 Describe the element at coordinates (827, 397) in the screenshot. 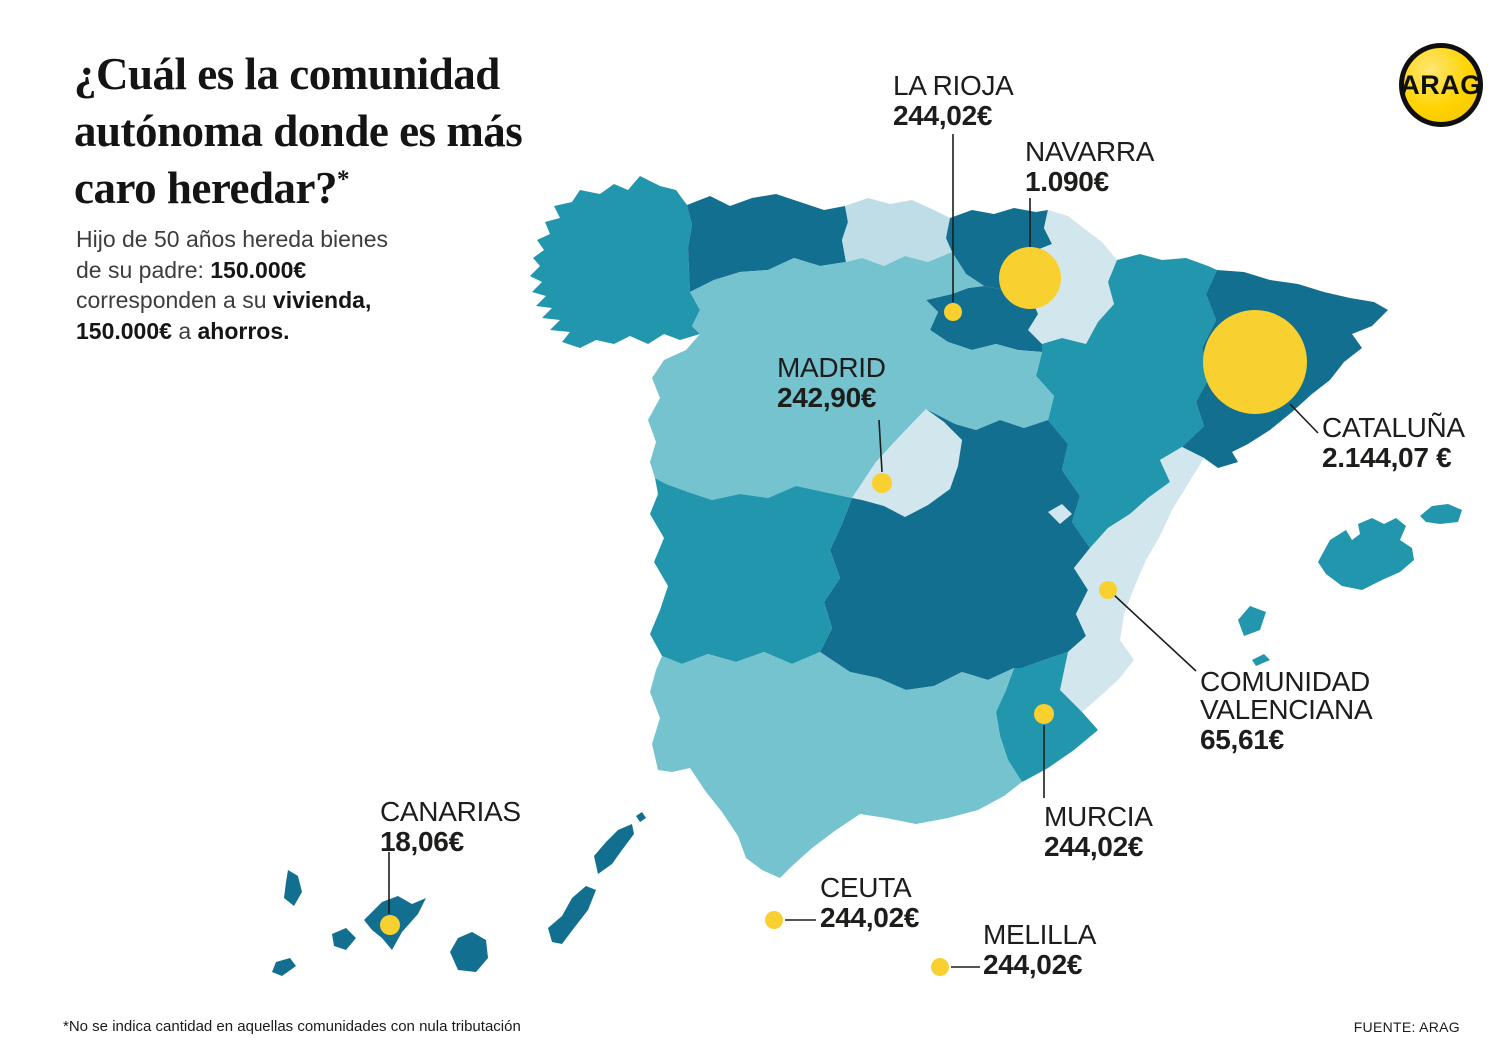

I see `region-value: 242,90€` at that location.